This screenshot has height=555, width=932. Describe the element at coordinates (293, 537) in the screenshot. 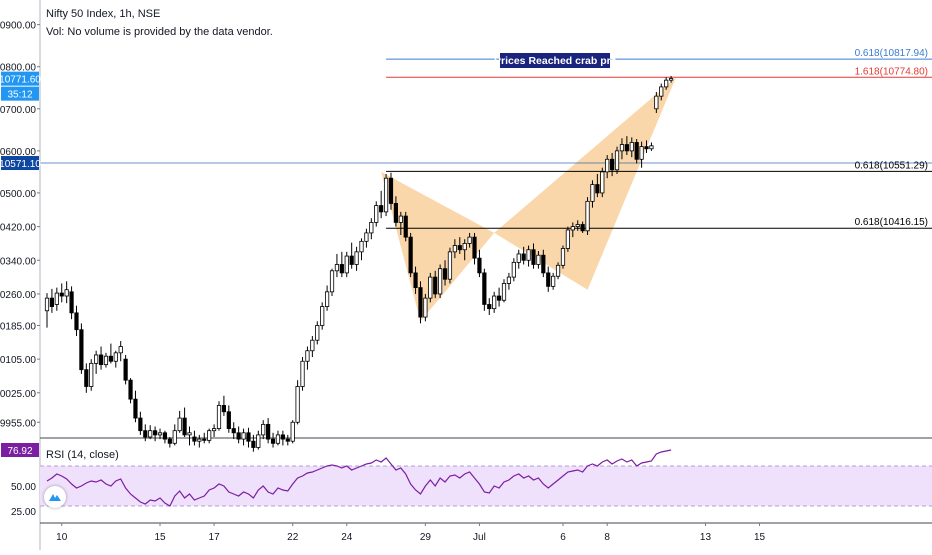

I see `time-tick-label: 22` at that location.